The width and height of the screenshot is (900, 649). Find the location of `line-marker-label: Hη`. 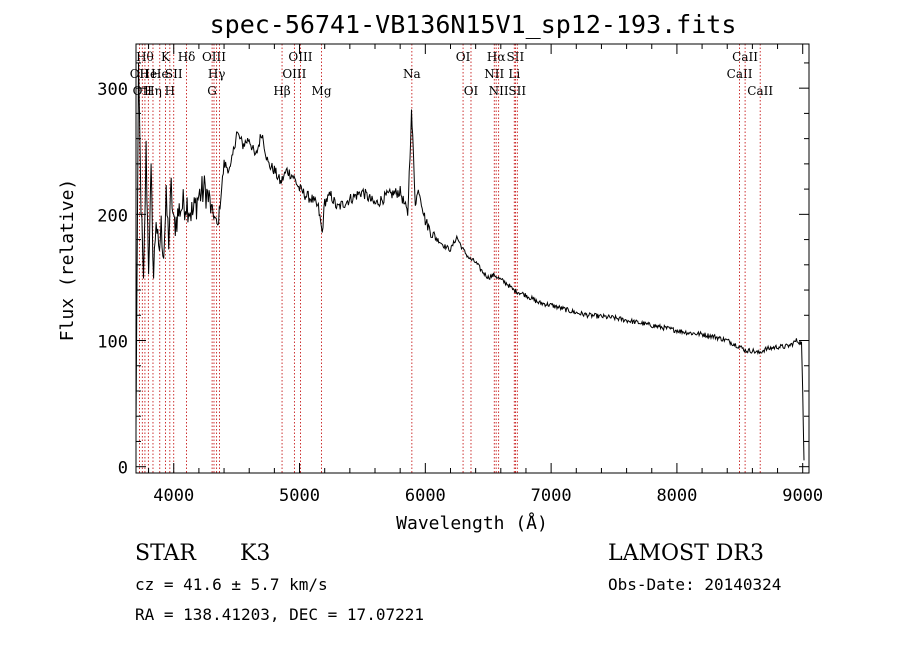

line-marker-label: Hη is located at coordinates (153, 91).